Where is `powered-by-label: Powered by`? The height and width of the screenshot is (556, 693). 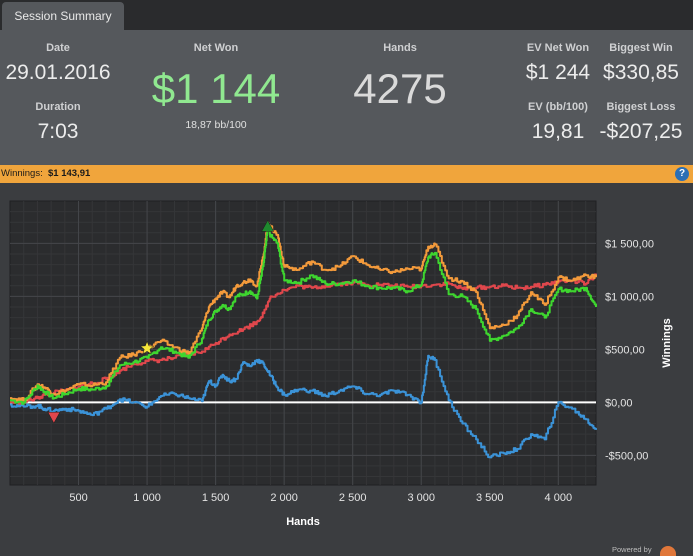
powered-by-label: Powered by is located at coordinates (632, 549).